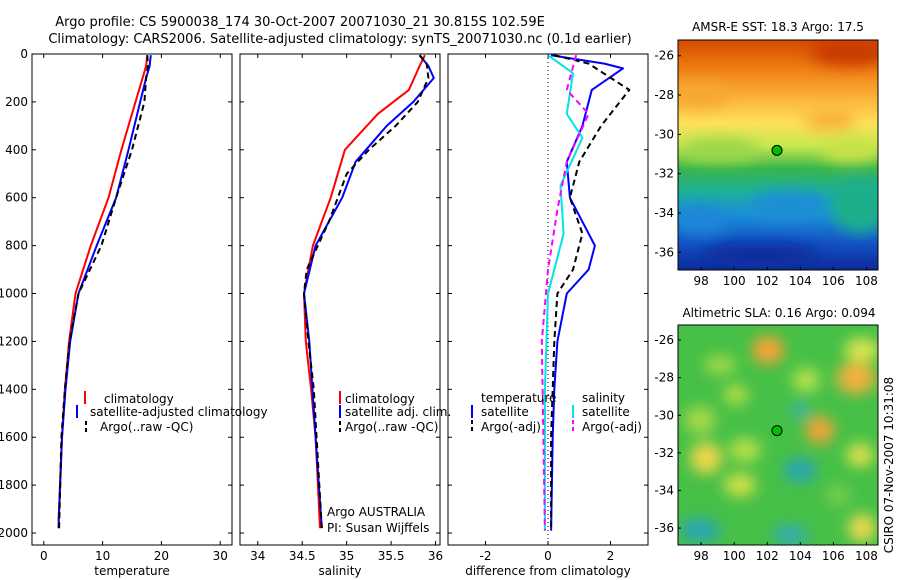 This screenshot has width=900, height=580. What do you see at coordinates (505, 412) in the screenshot?
I see `legend-label-temp-satellite: satellite` at bounding box center [505, 412].